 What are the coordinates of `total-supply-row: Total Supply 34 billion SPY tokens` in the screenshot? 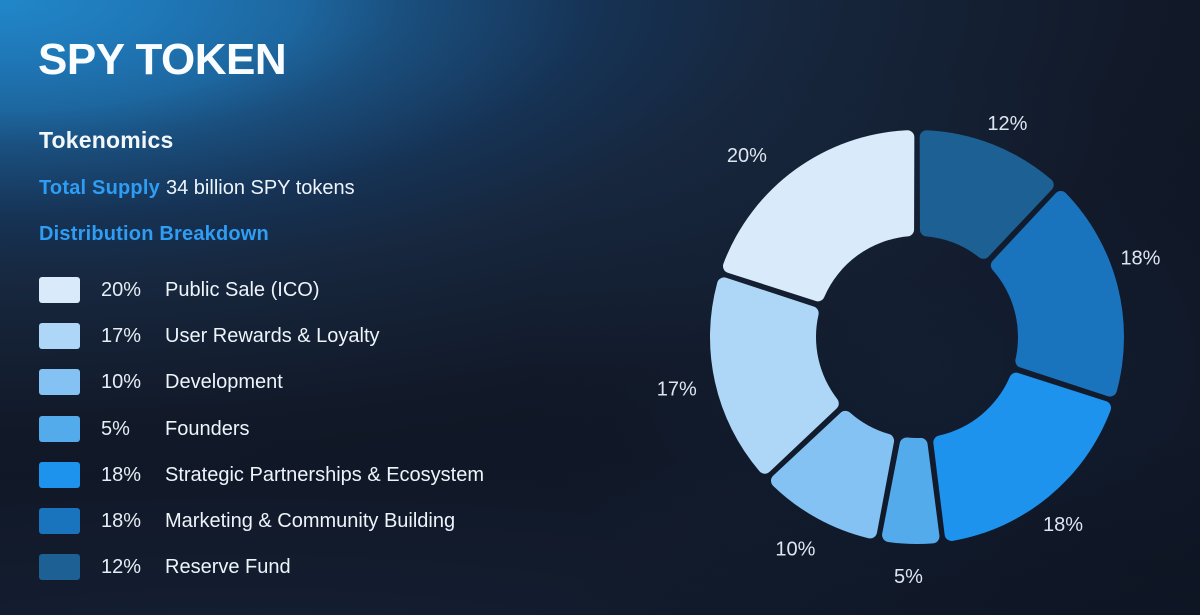 It's located at (197, 188).